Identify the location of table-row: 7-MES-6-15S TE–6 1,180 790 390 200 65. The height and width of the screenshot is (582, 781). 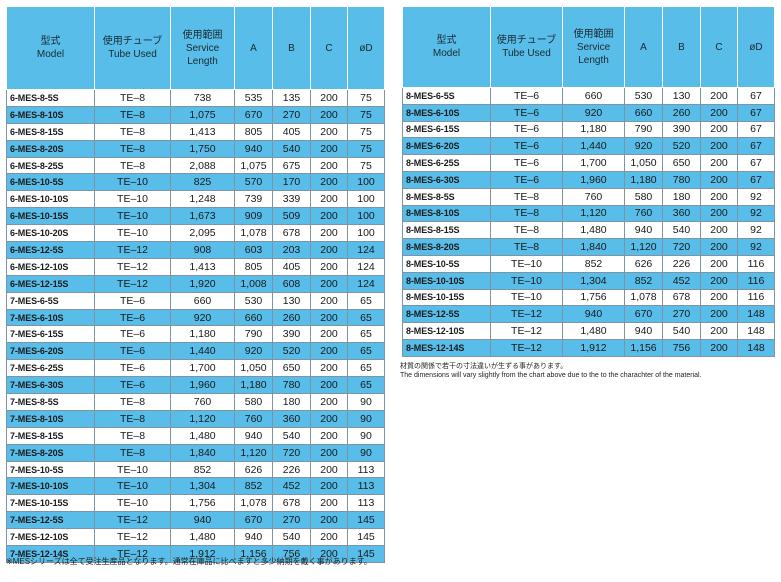
(195, 334).